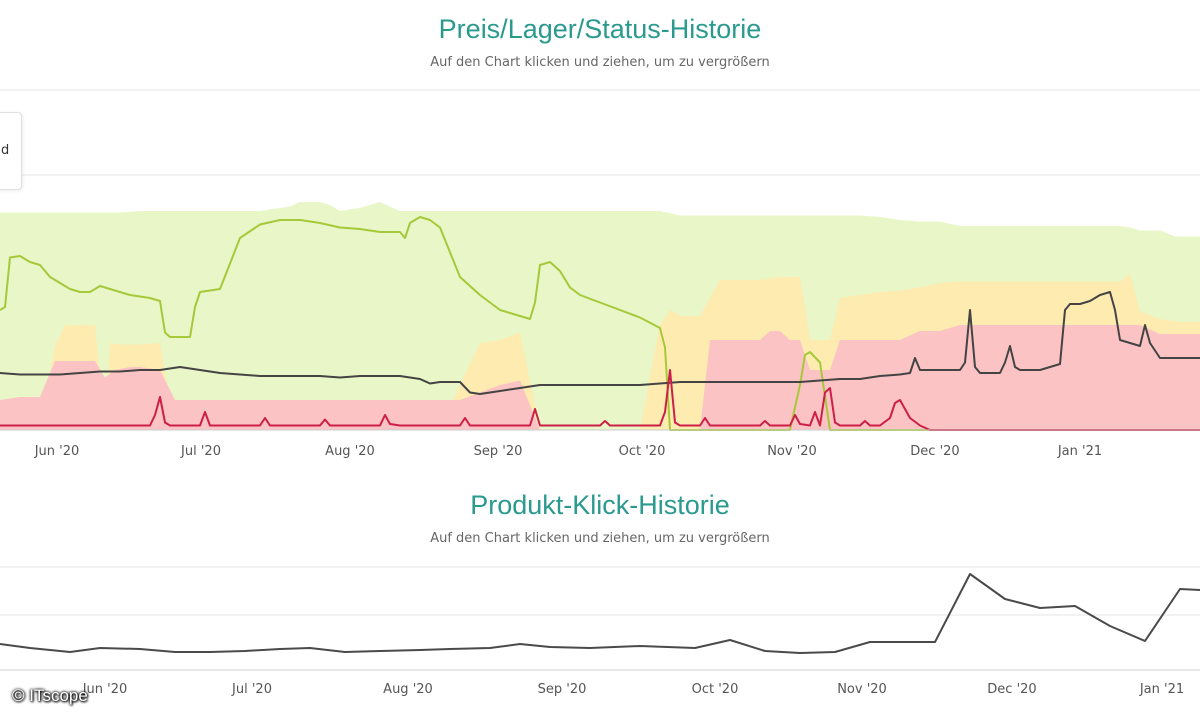 The width and height of the screenshot is (1200, 720). Describe the element at coordinates (350, 451) in the screenshot. I see `chart1-x-tick-label: Aug '20` at that location.